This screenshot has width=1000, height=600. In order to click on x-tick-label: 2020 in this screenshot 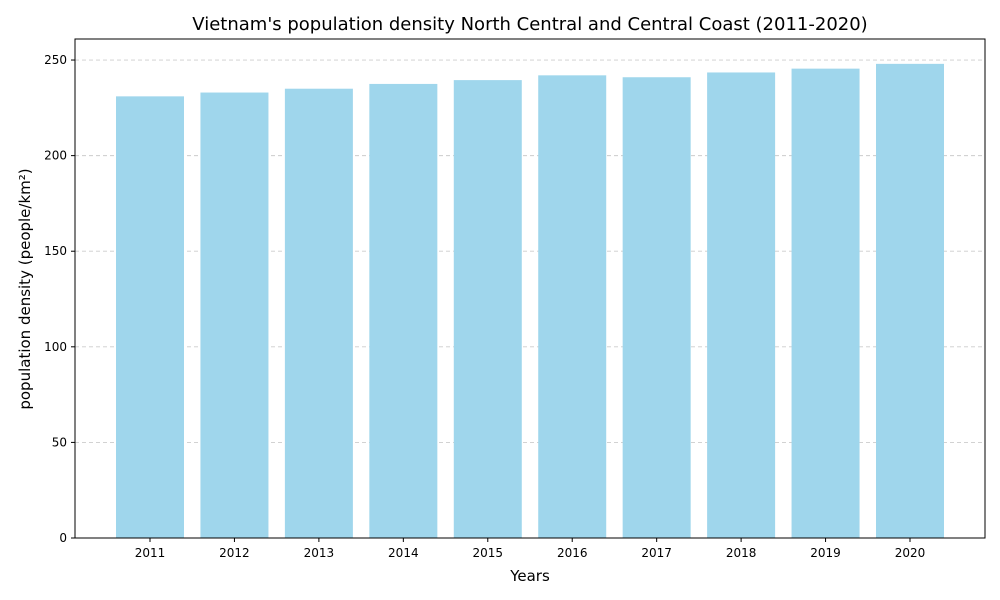, I will do `click(910, 553)`.